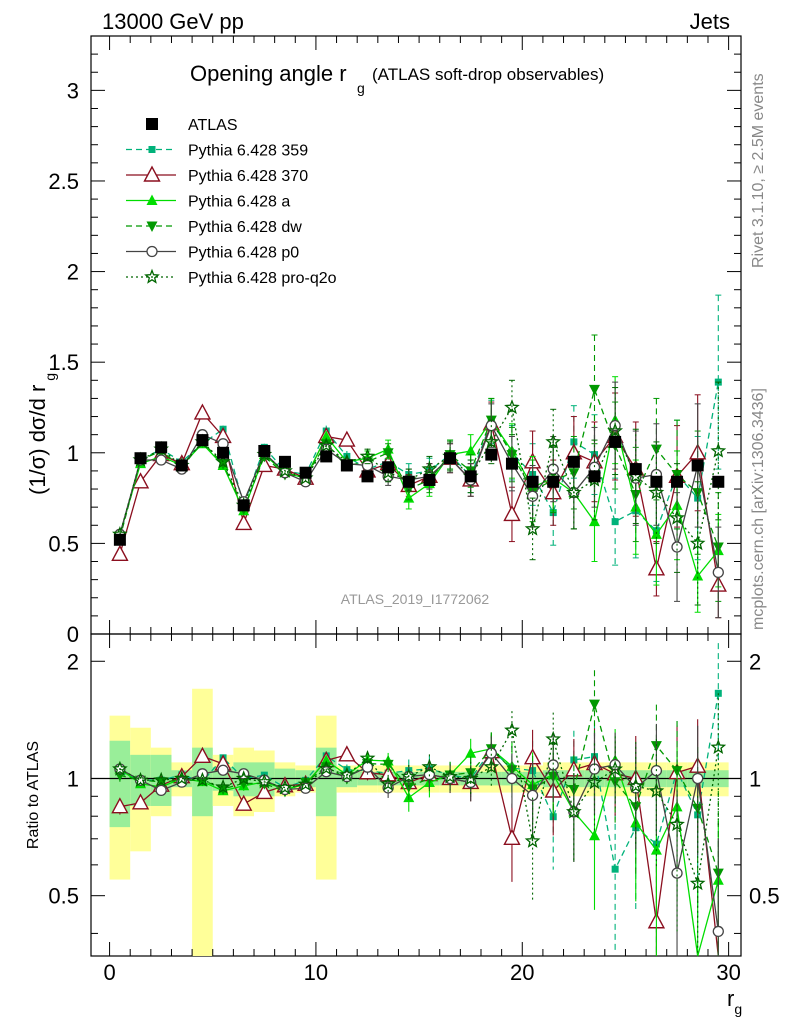  Describe the element at coordinates (202, 822) in the screenshot. I see `ratio-band-total` at that location.